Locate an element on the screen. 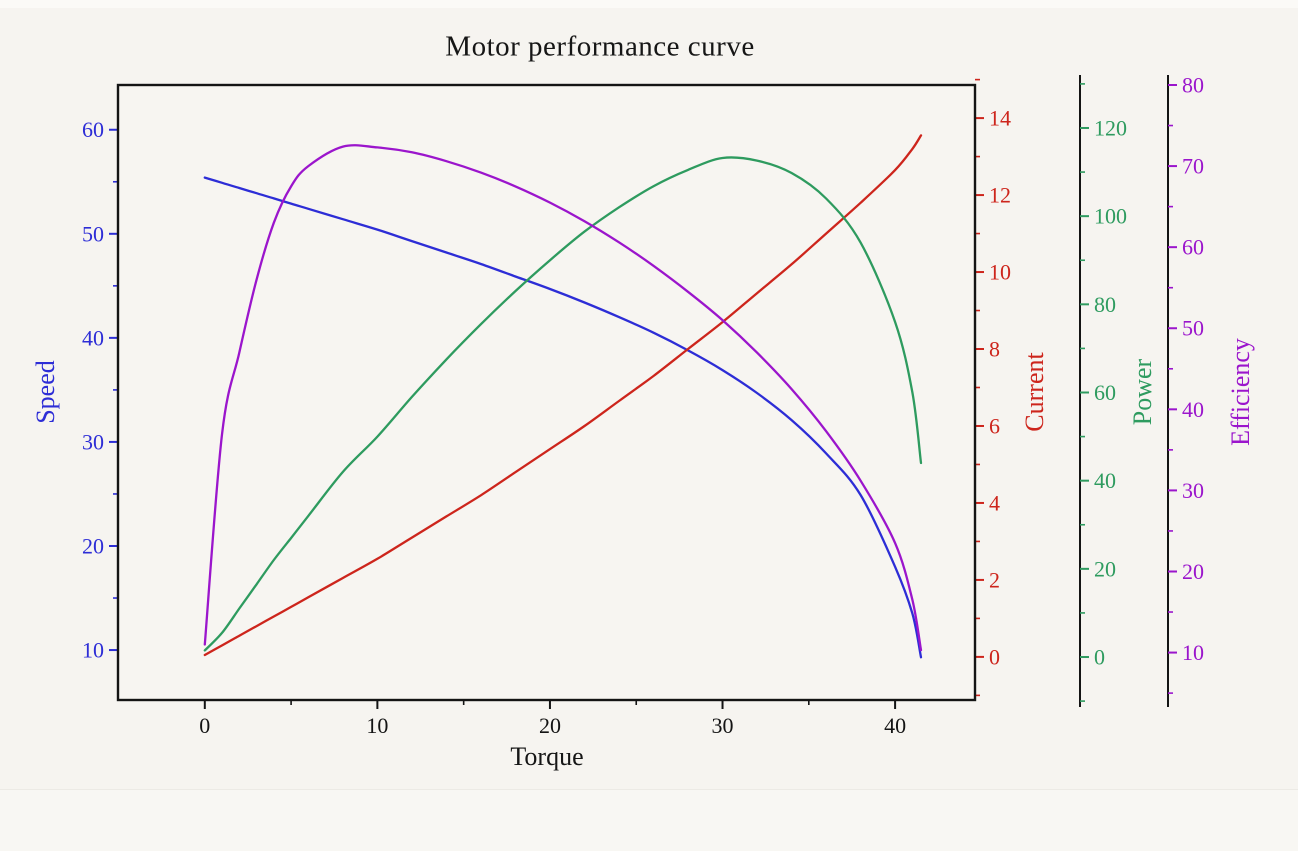 The image size is (1298, 851). svg-text: 100 is located at coordinates (1110, 216).